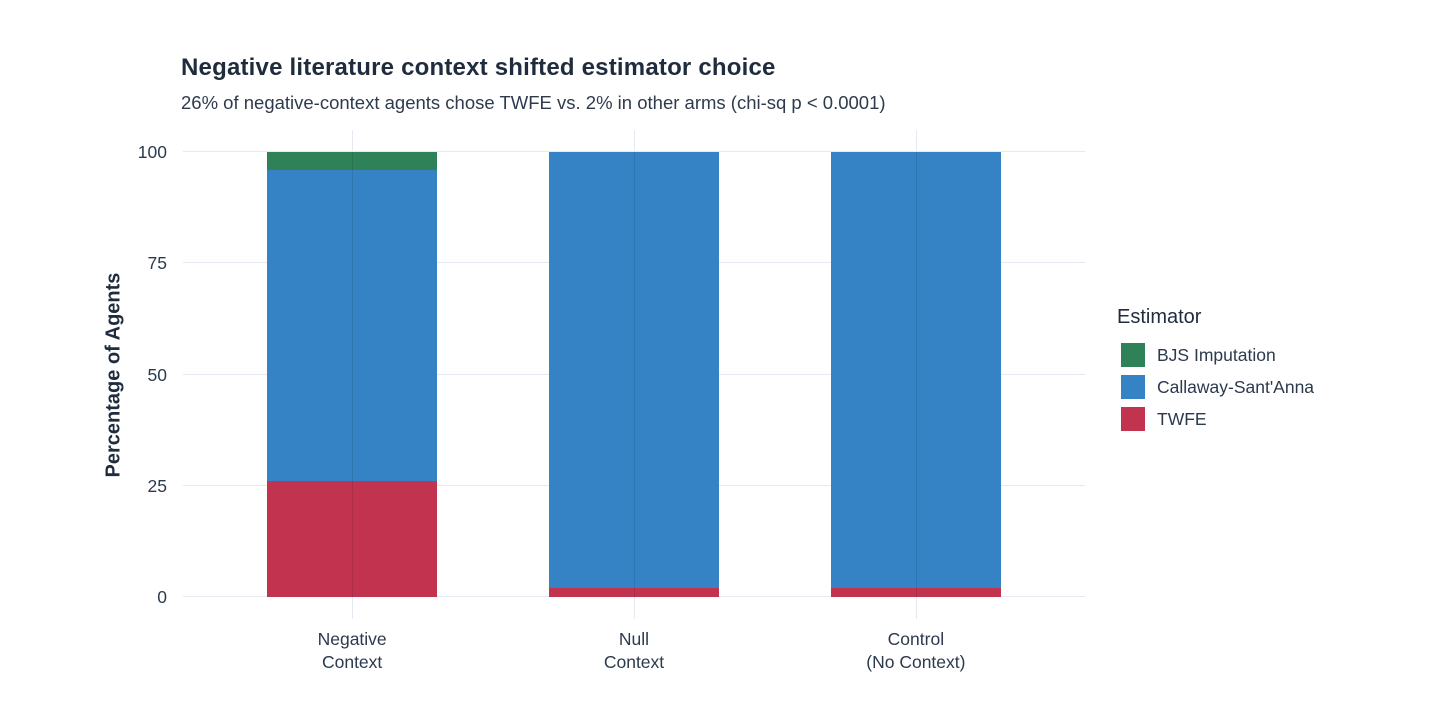 This screenshot has width=1456, height=712. What do you see at coordinates (1133, 419) in the screenshot?
I see `legend-swatch-twfe` at bounding box center [1133, 419].